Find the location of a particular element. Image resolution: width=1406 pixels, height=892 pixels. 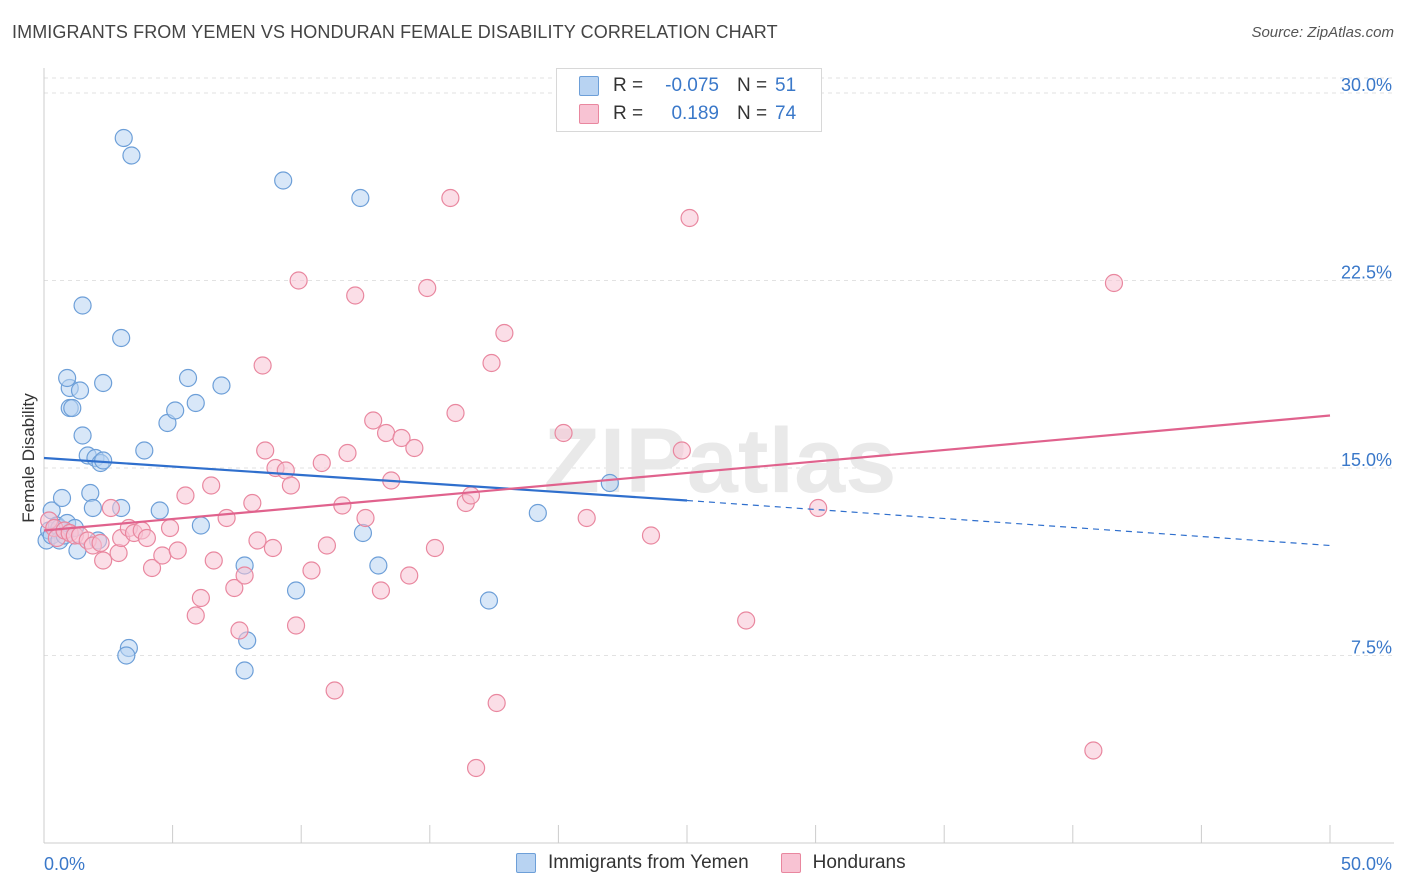

x-tick-label: 0.0% is located at coordinates (64, 864).